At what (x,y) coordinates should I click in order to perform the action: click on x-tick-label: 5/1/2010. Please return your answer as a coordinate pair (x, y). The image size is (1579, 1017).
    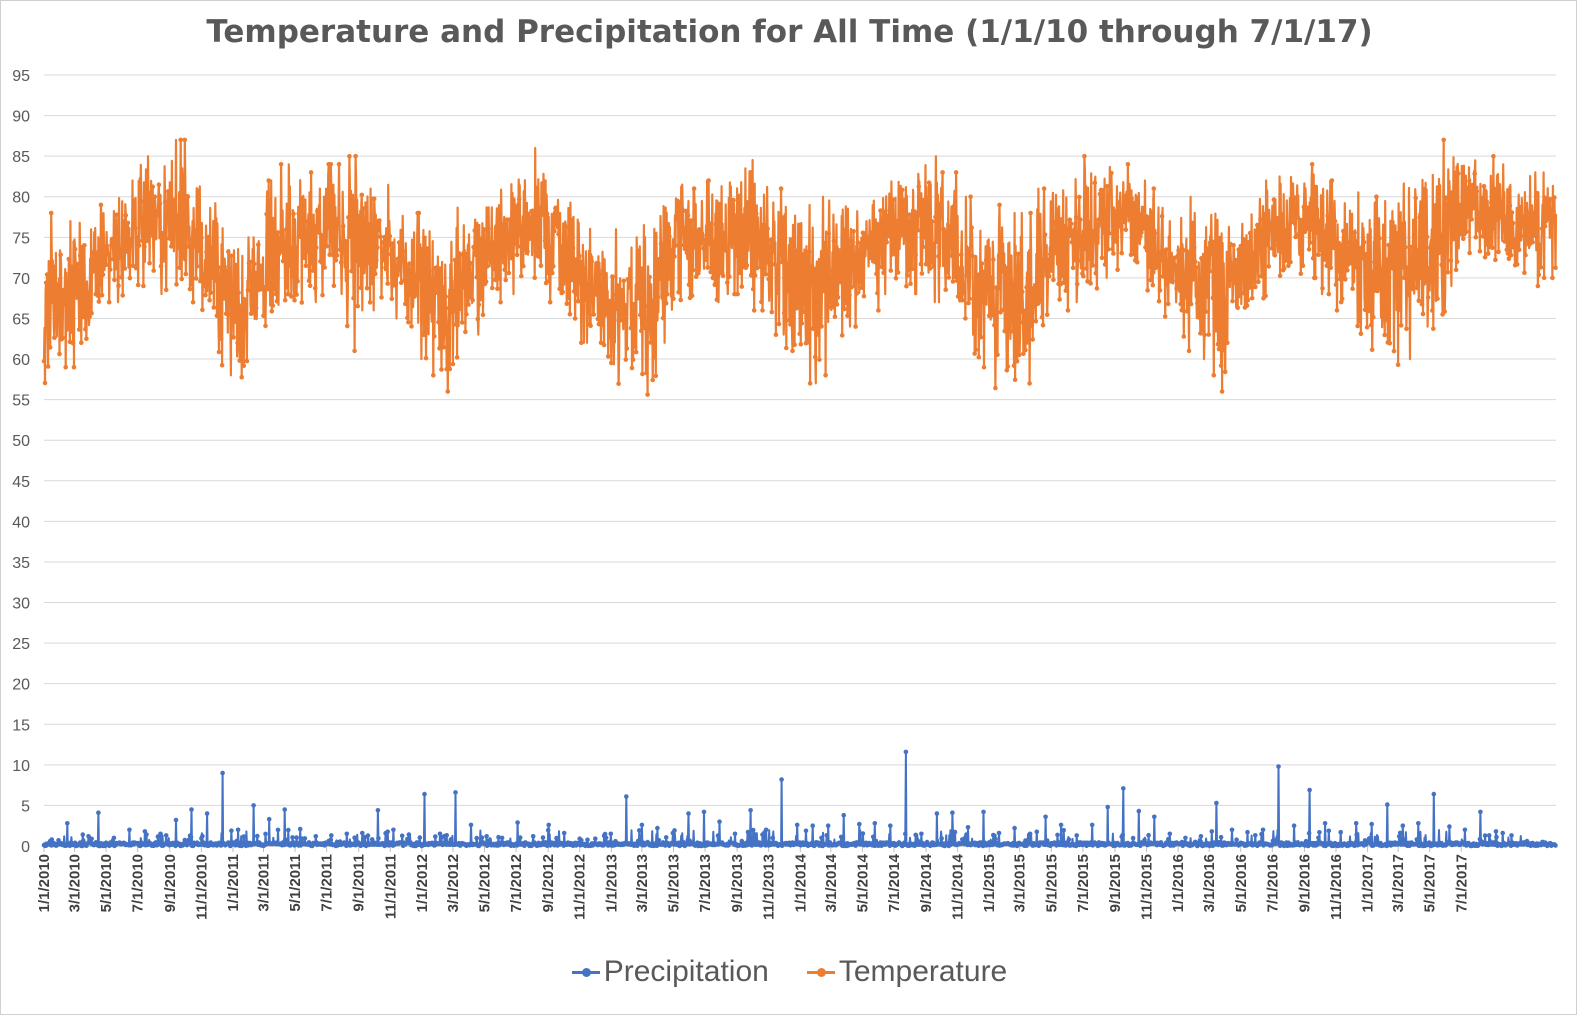
    Looking at the image, I should click on (106, 883).